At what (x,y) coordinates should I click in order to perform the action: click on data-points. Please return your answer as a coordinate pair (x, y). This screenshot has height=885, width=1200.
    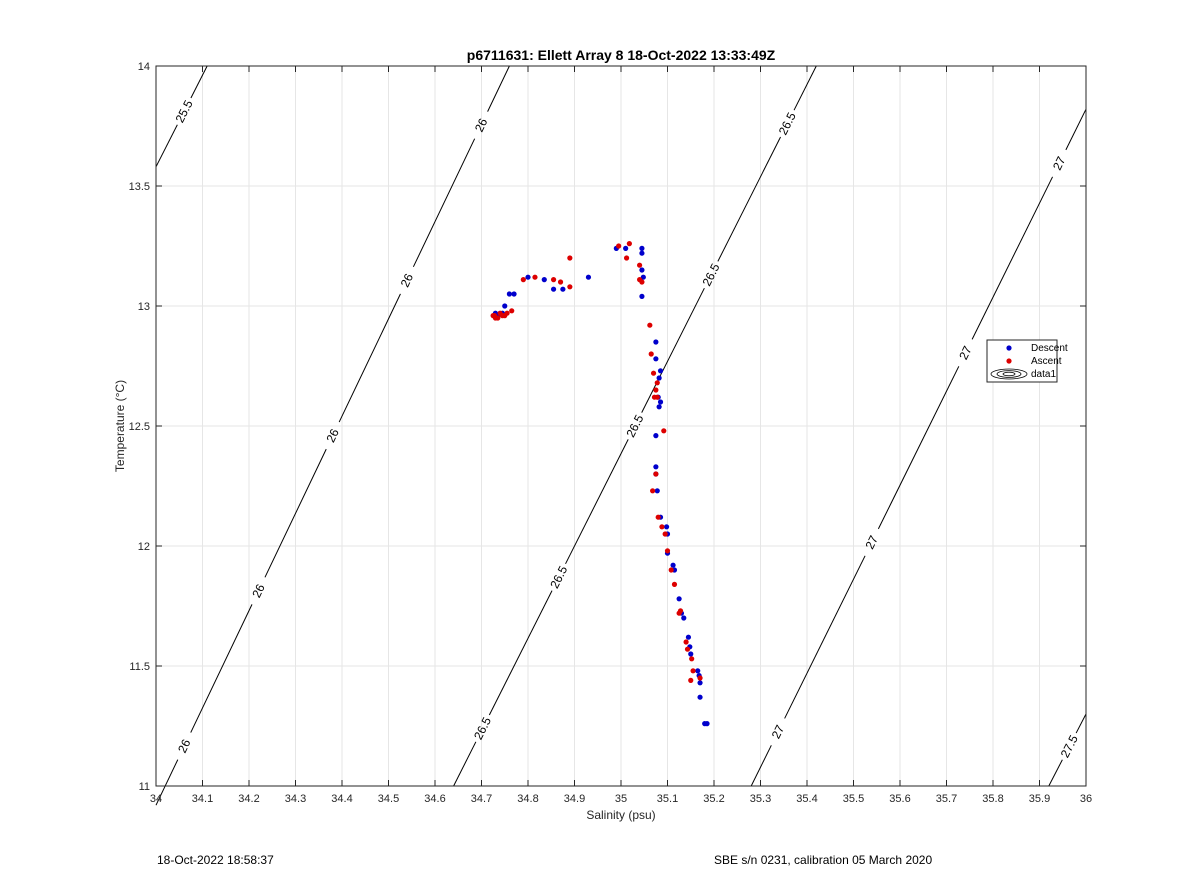
    Looking at the image, I should click on (600, 484).